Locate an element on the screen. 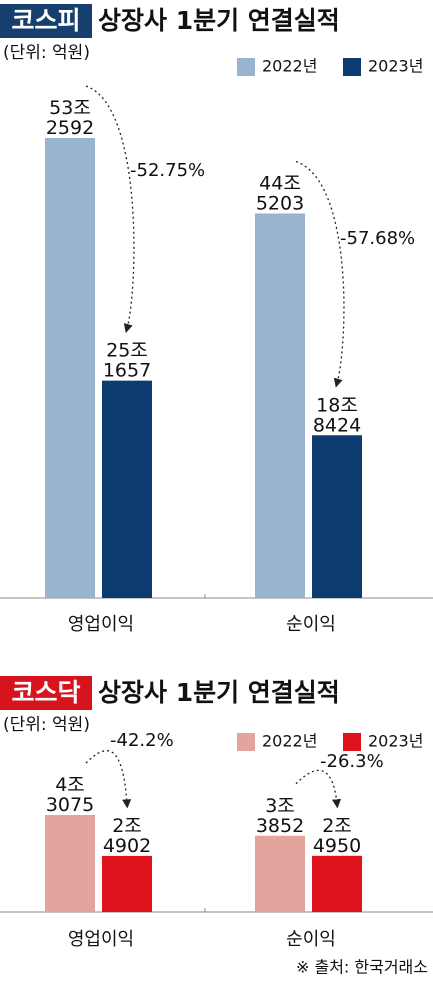  change-label: -57.68% is located at coordinates (377, 238).